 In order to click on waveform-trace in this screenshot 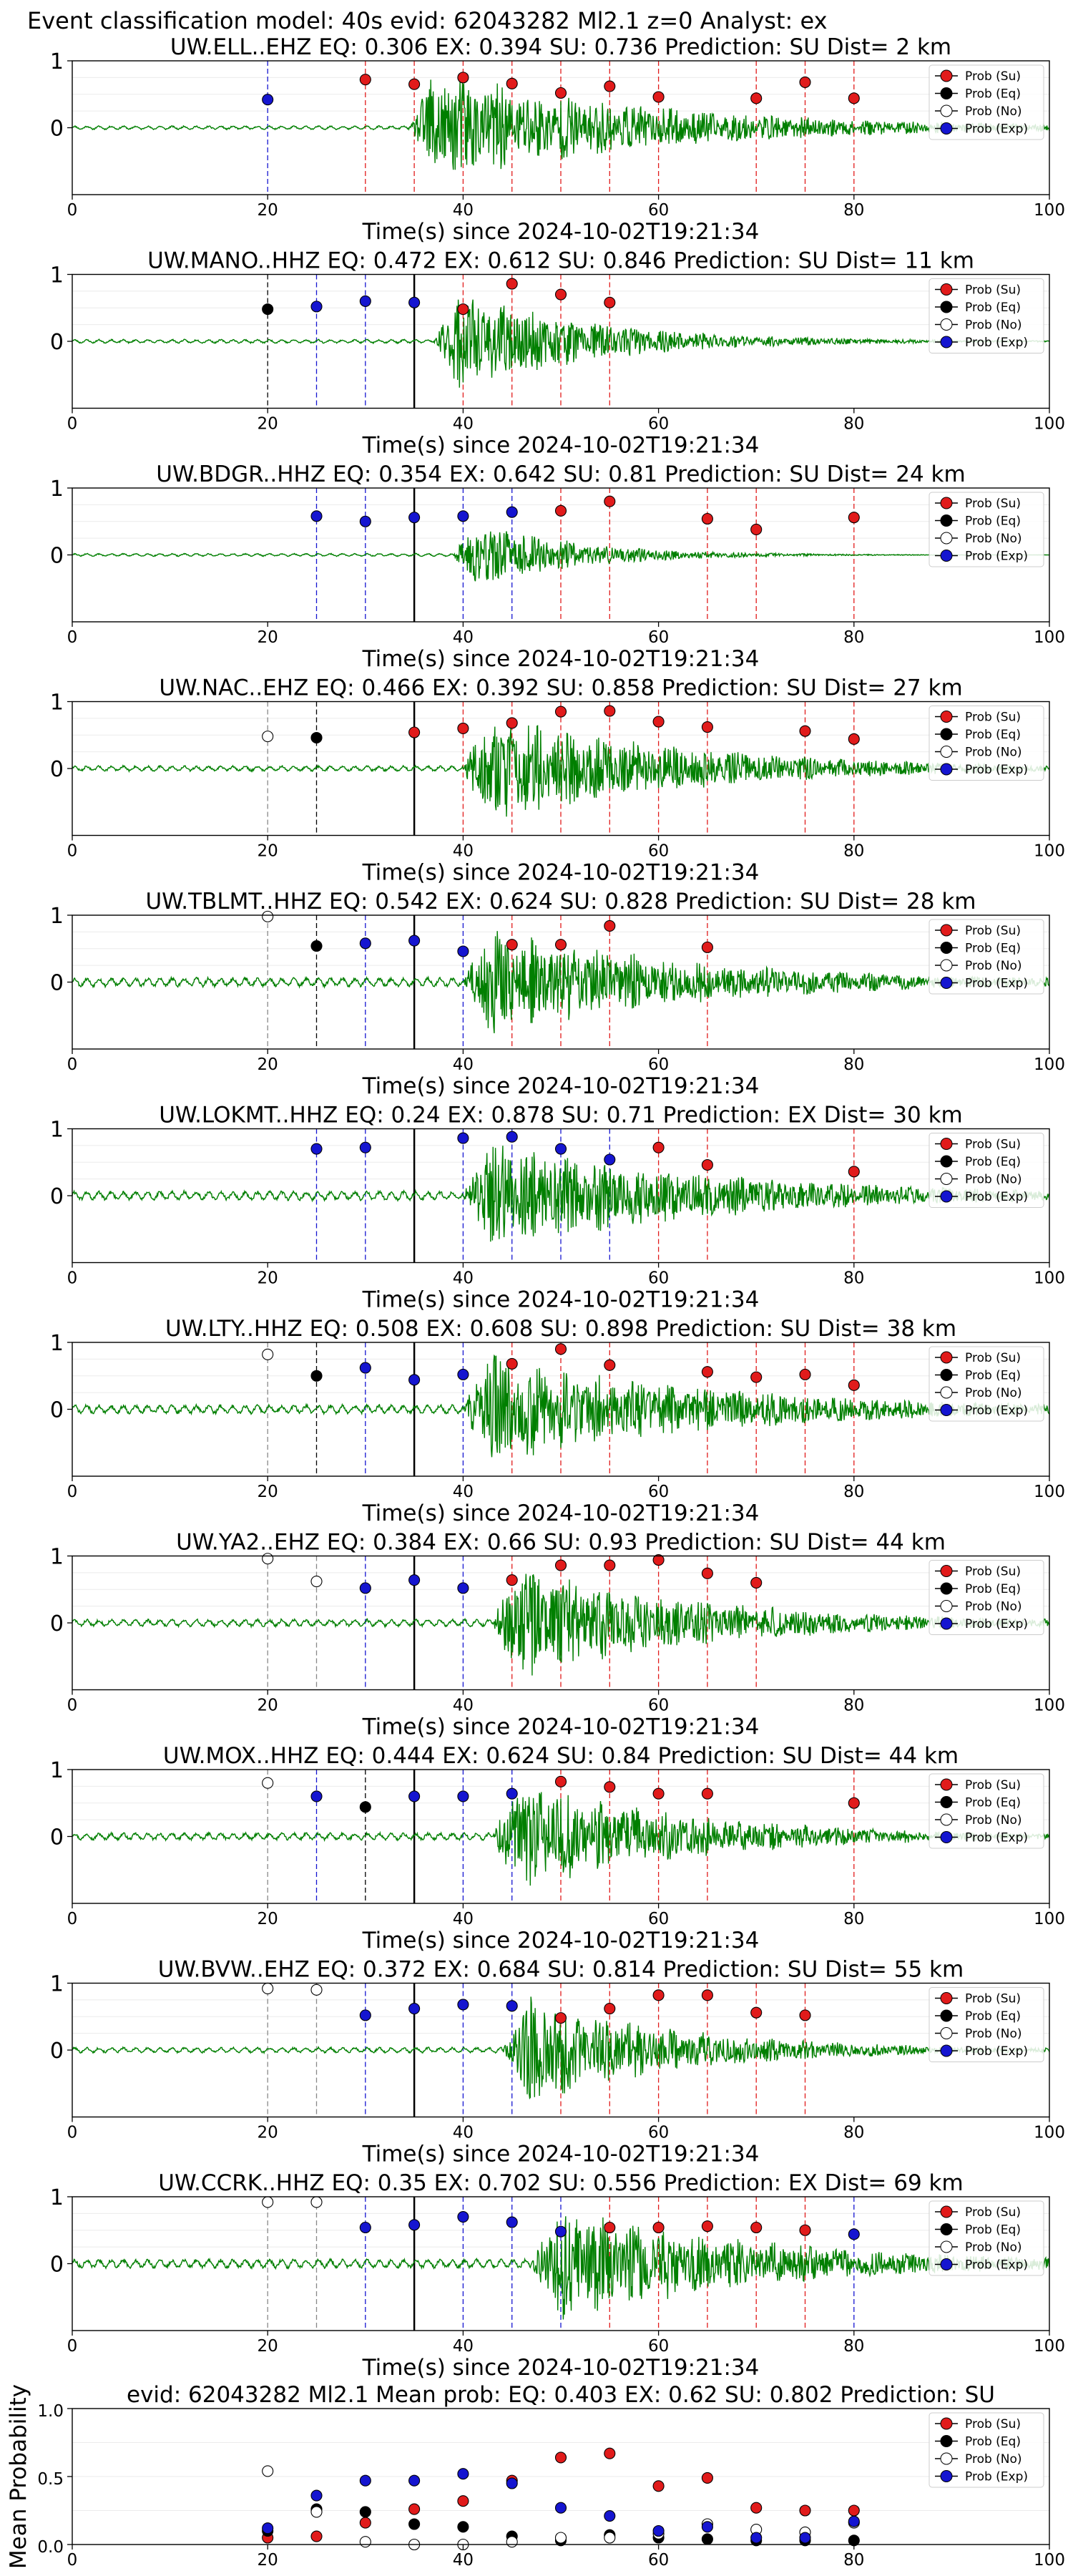, I will do `click(561, 124)`.